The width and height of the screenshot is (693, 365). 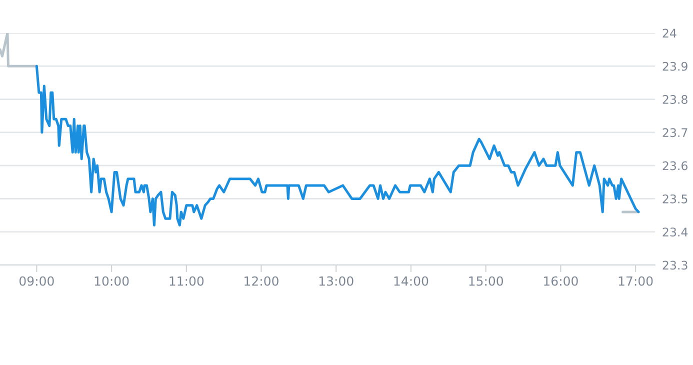 What do you see at coordinates (635, 281) in the screenshot?
I see `x-tick-label: 17:00` at bounding box center [635, 281].